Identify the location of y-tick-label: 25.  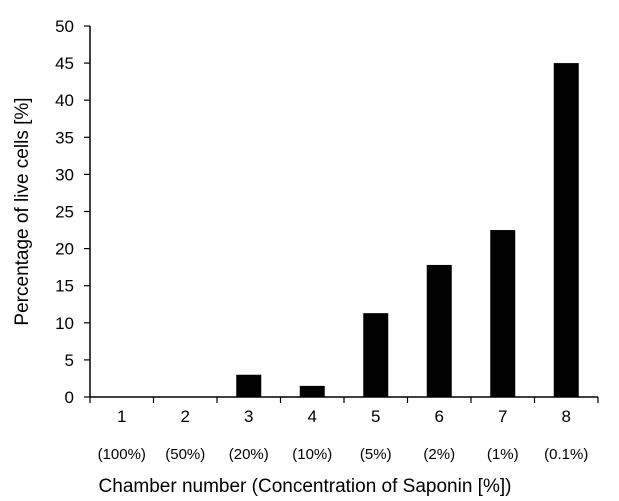
(64, 212).